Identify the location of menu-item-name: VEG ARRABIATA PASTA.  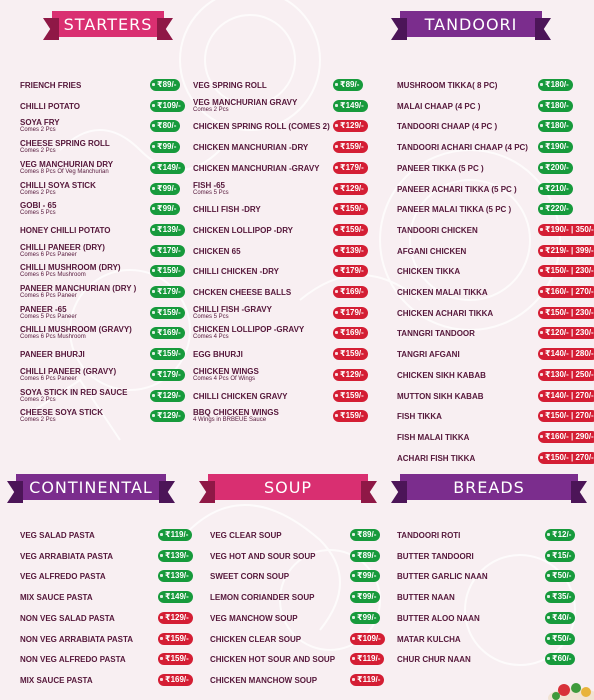
(67, 556).